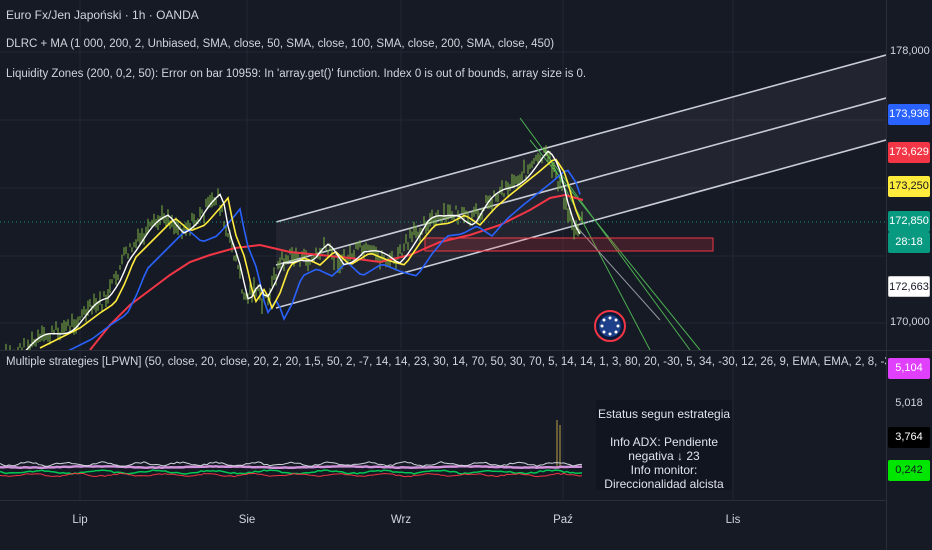 The width and height of the screenshot is (932, 550). What do you see at coordinates (909, 152) in the screenshot?
I see `price-label-red: 173,629` at bounding box center [909, 152].